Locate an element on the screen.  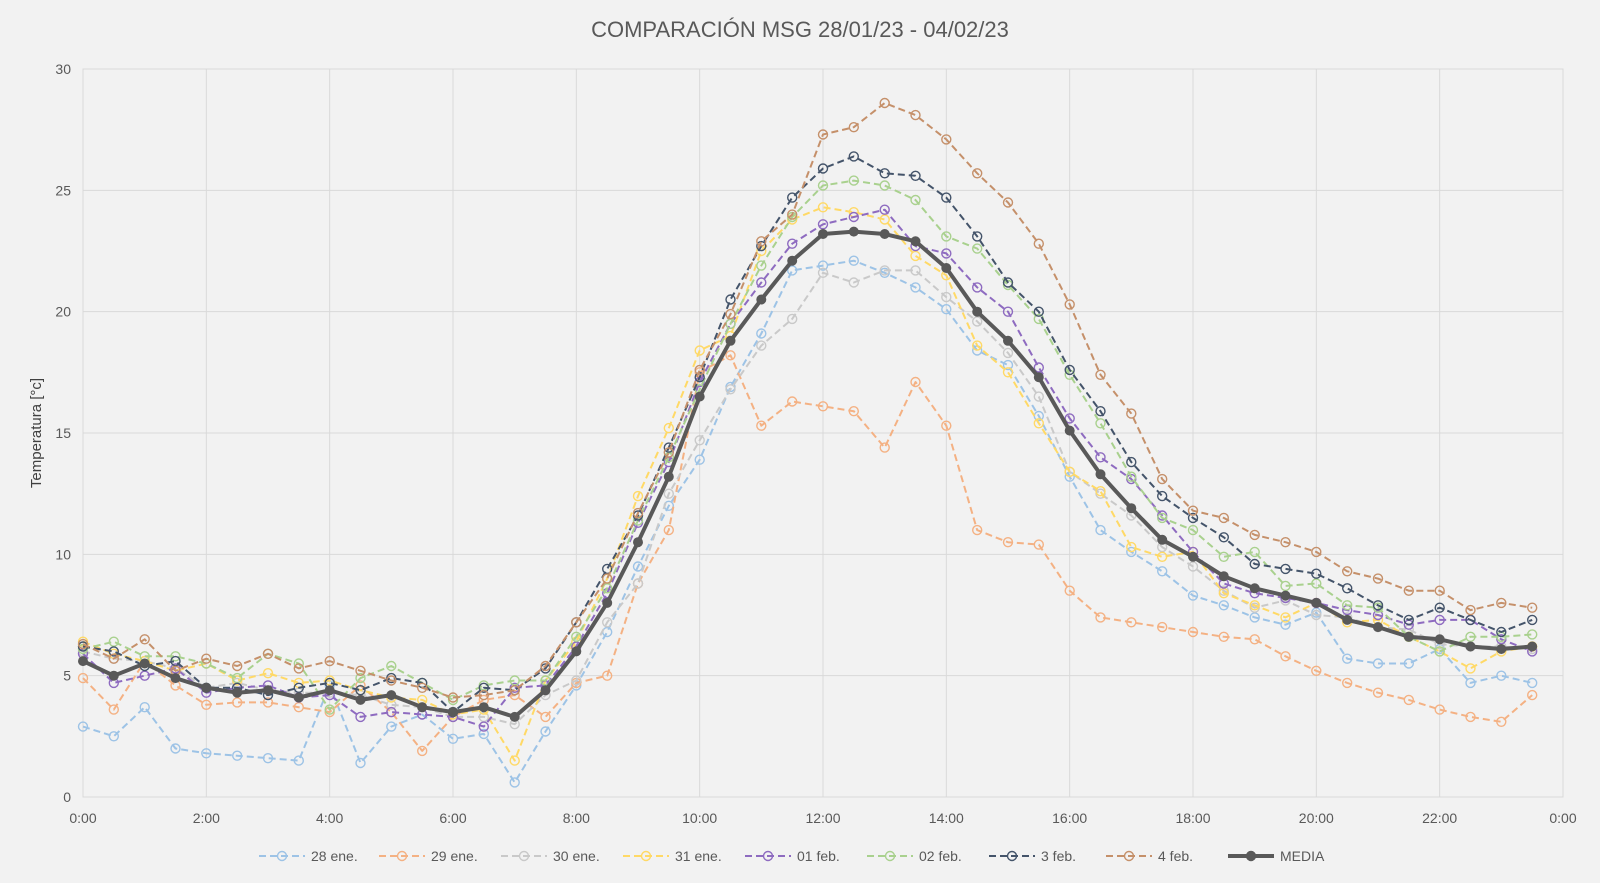
legend-item: 29 ene. is located at coordinates (428, 856).